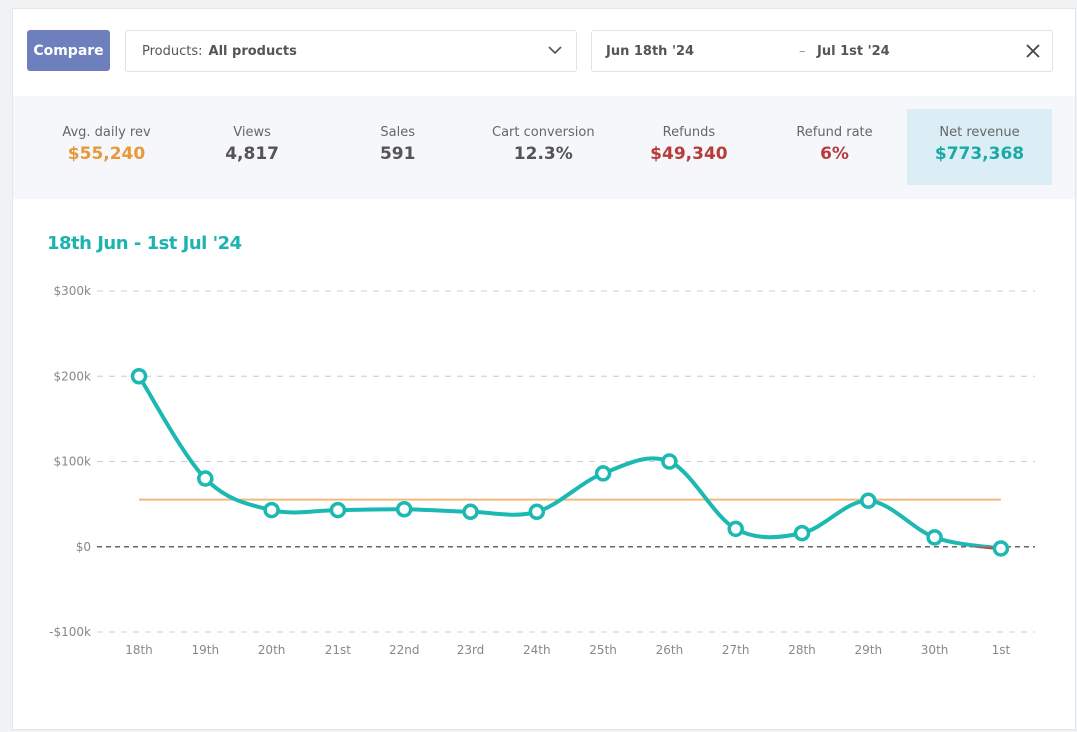  Describe the element at coordinates (397, 154) in the screenshot. I see `stat-value: 591` at that location.